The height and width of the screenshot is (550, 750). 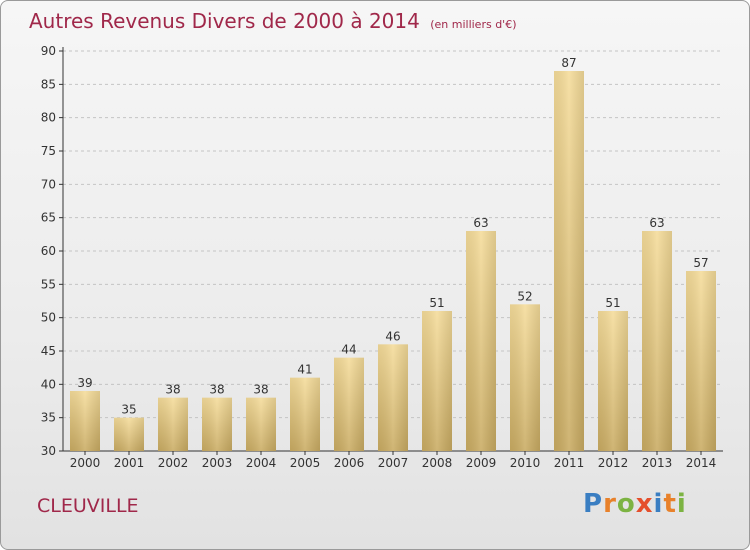 What do you see at coordinates (261, 463) in the screenshot?
I see `x-tick-label: 2004` at bounding box center [261, 463].